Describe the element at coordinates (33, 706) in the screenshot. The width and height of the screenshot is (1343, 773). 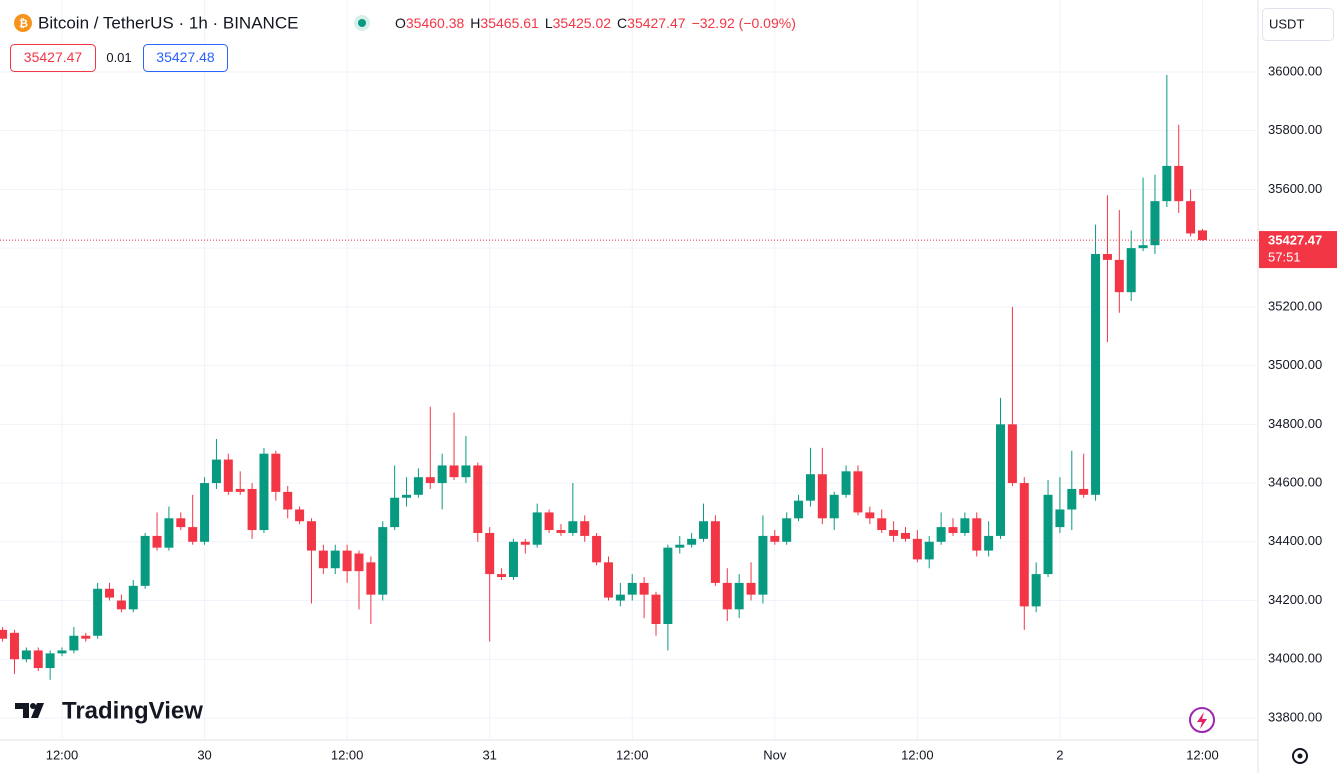
I see `logo-dot` at that location.